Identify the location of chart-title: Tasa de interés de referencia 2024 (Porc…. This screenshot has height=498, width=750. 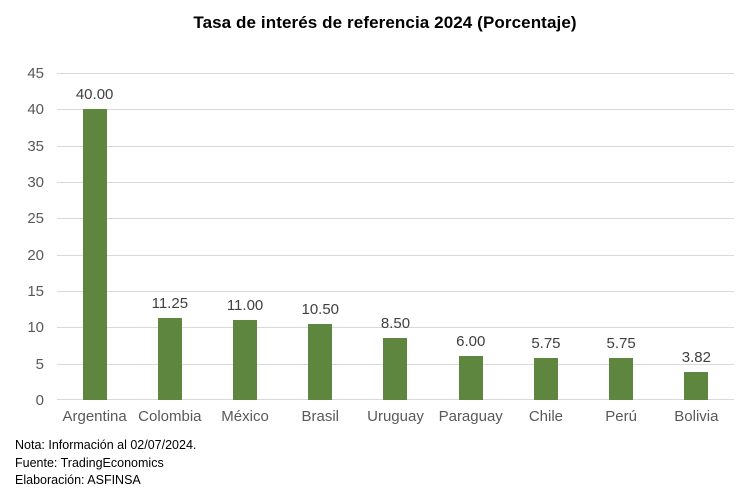
(385, 22).